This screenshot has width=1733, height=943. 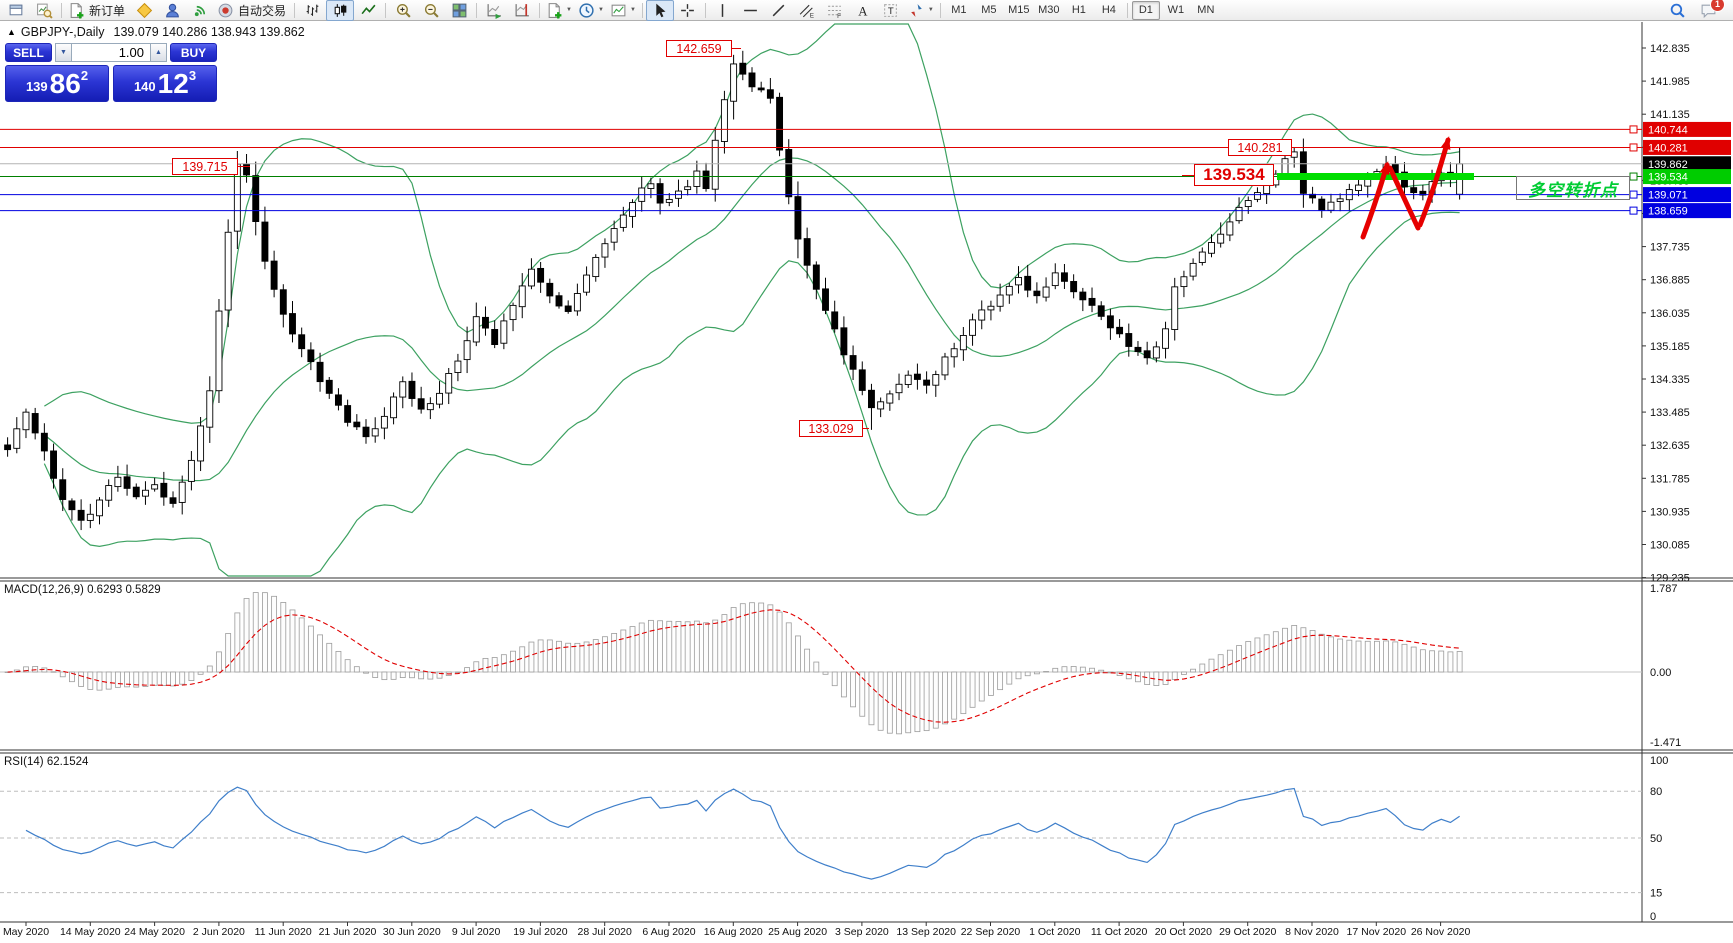 I want to click on svg-text: 15, so click(x=1656, y=894).